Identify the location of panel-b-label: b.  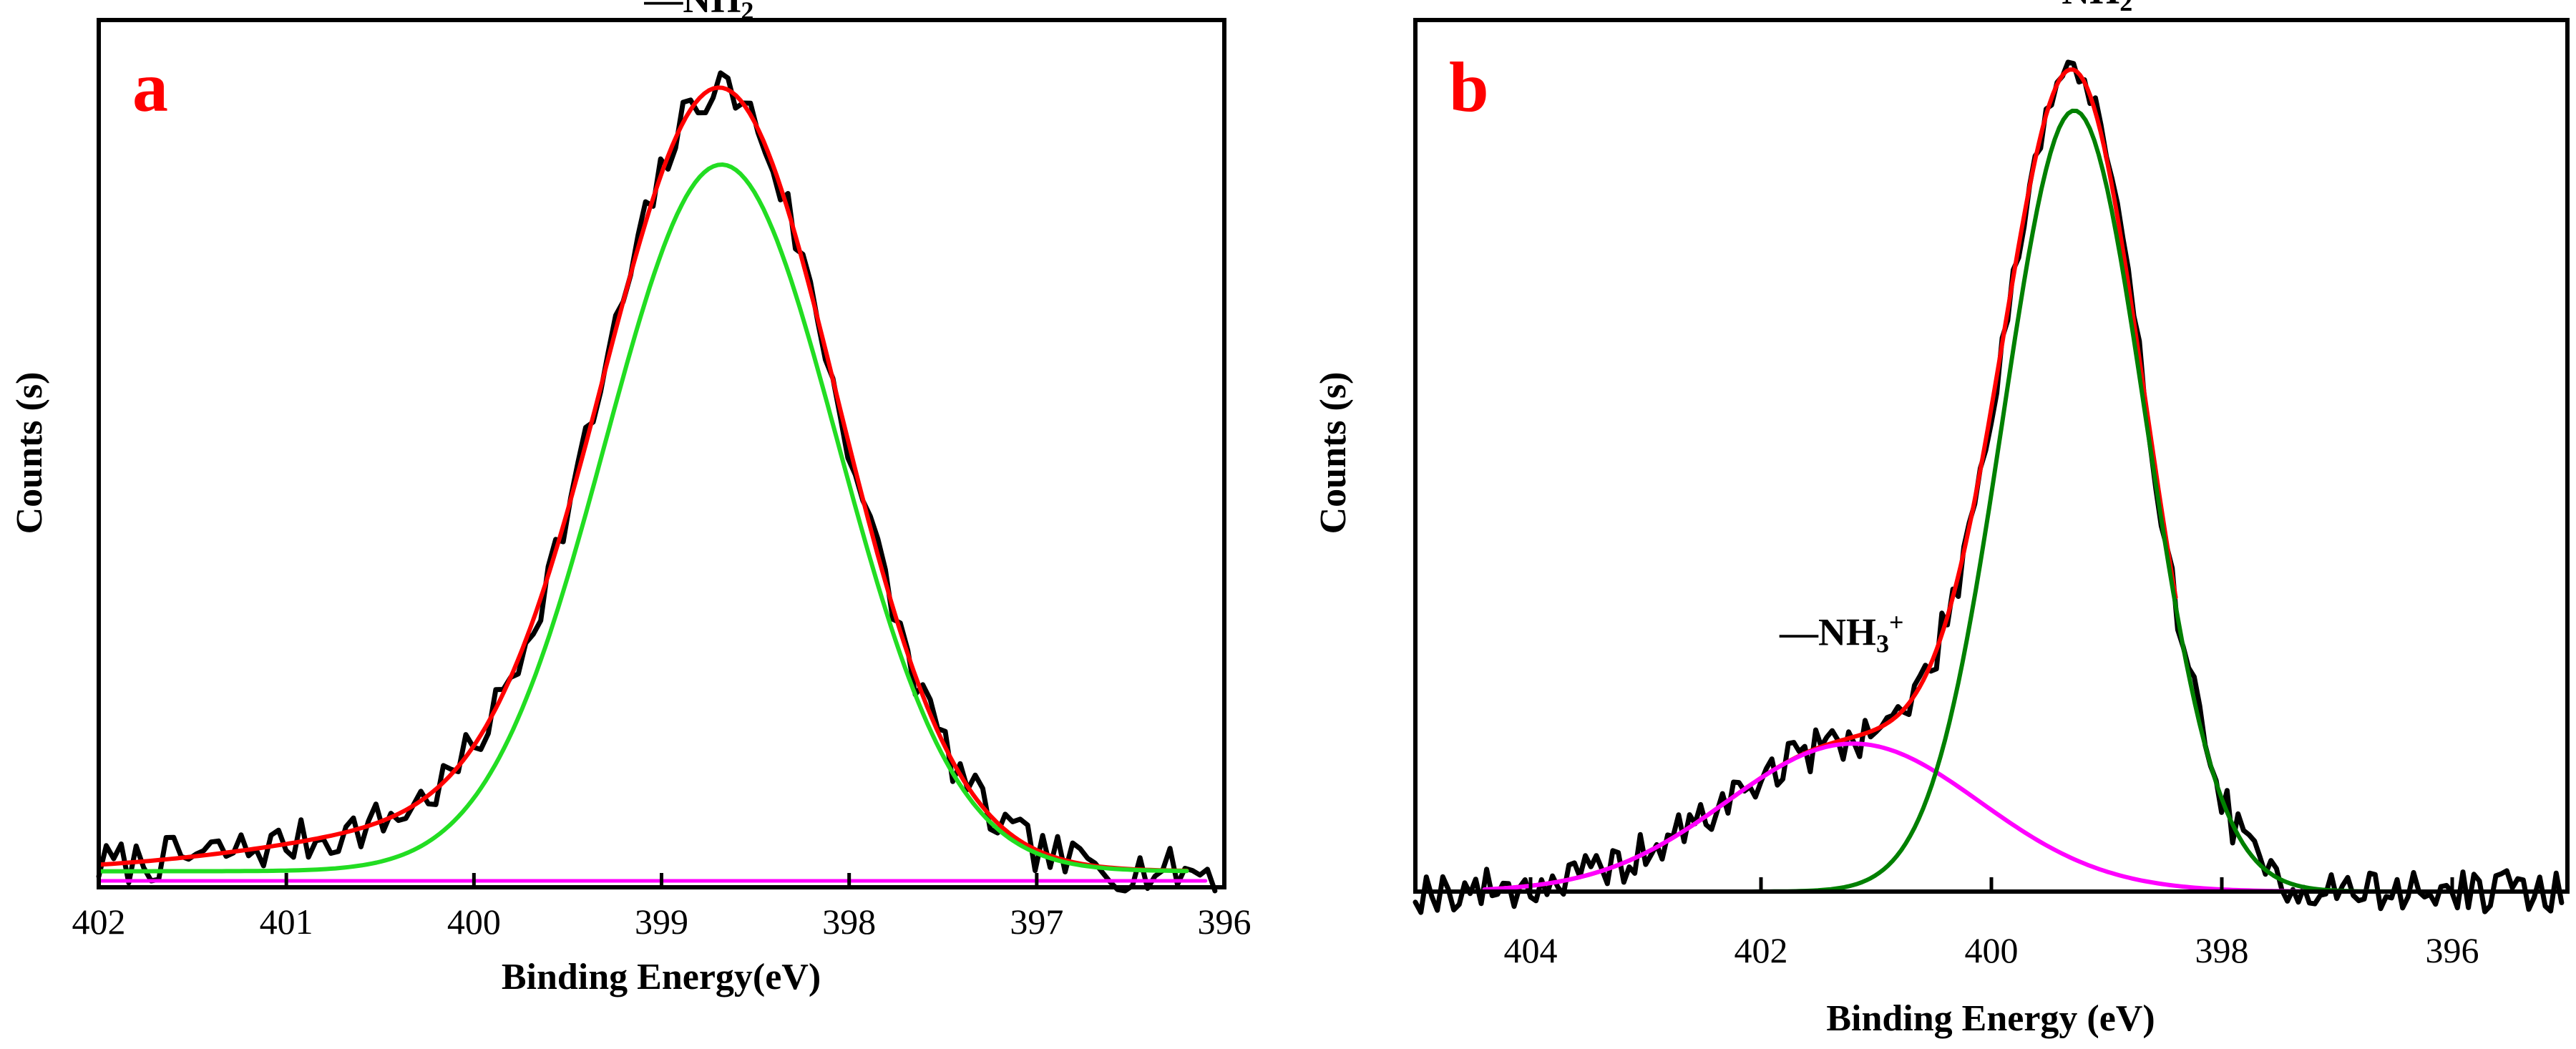
(1469, 87).